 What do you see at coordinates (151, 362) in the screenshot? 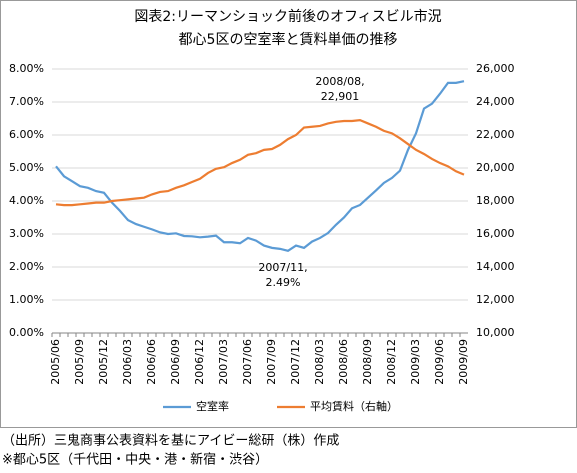
I see `x-tick-label: 2006/06` at bounding box center [151, 362].